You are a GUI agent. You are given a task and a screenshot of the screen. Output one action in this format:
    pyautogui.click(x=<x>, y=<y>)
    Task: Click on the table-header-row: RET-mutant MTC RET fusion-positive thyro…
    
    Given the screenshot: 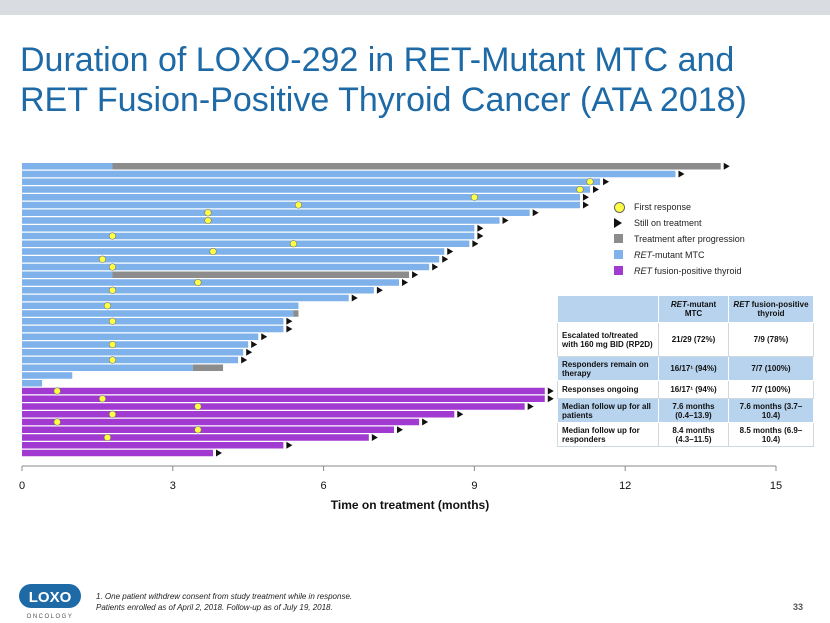 What is the action you would take?
    pyautogui.click(x=686, y=309)
    